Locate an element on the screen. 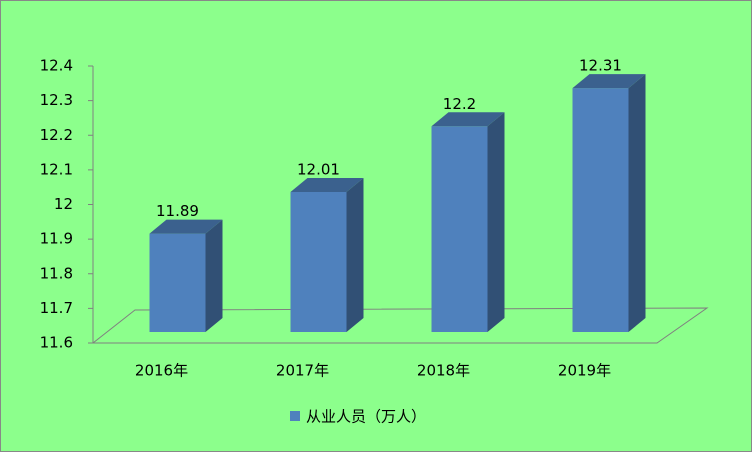 This screenshot has height=452, width=752. value-label: 12.31 is located at coordinates (600, 66).